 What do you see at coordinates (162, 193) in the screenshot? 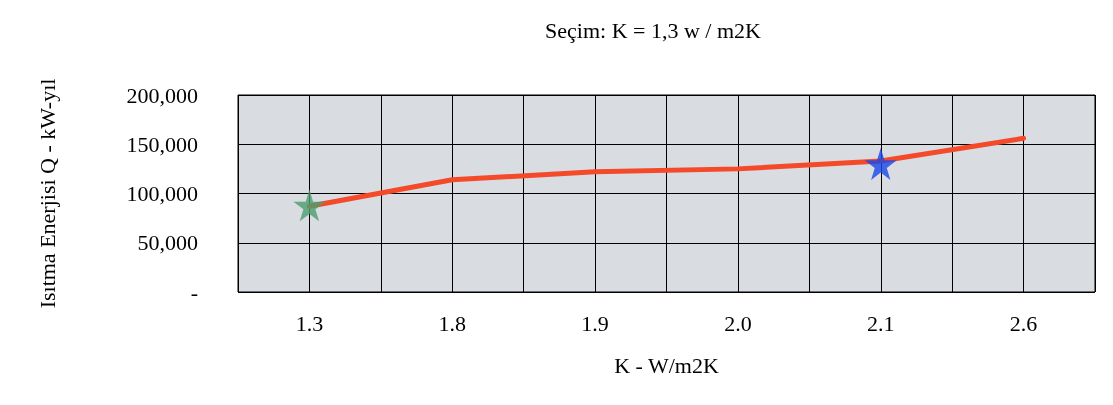
I see `y-tick-label: 100,000` at bounding box center [162, 193].